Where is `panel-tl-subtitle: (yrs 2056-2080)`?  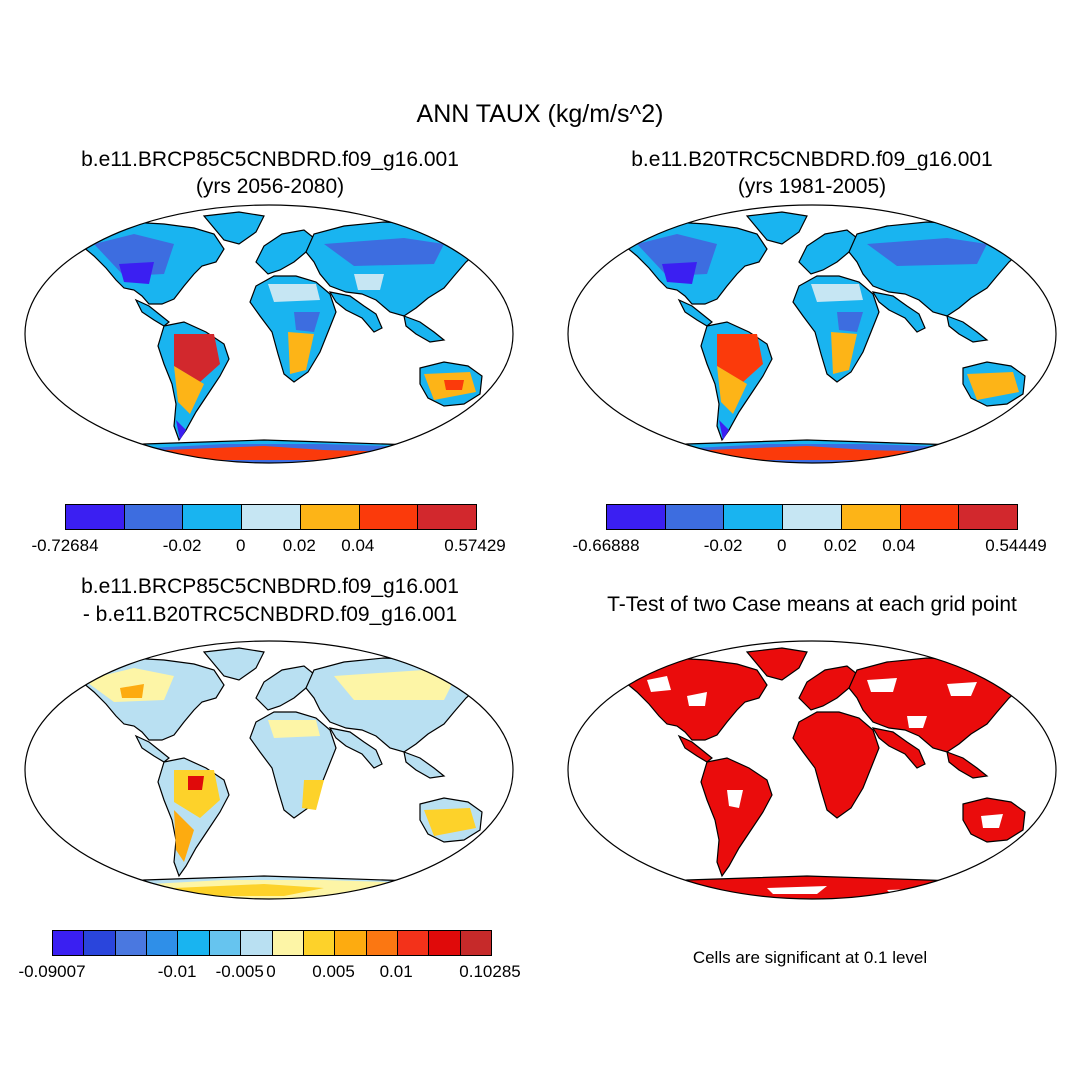
panel-tl-subtitle: (yrs 2056-2080) is located at coordinates (270, 186).